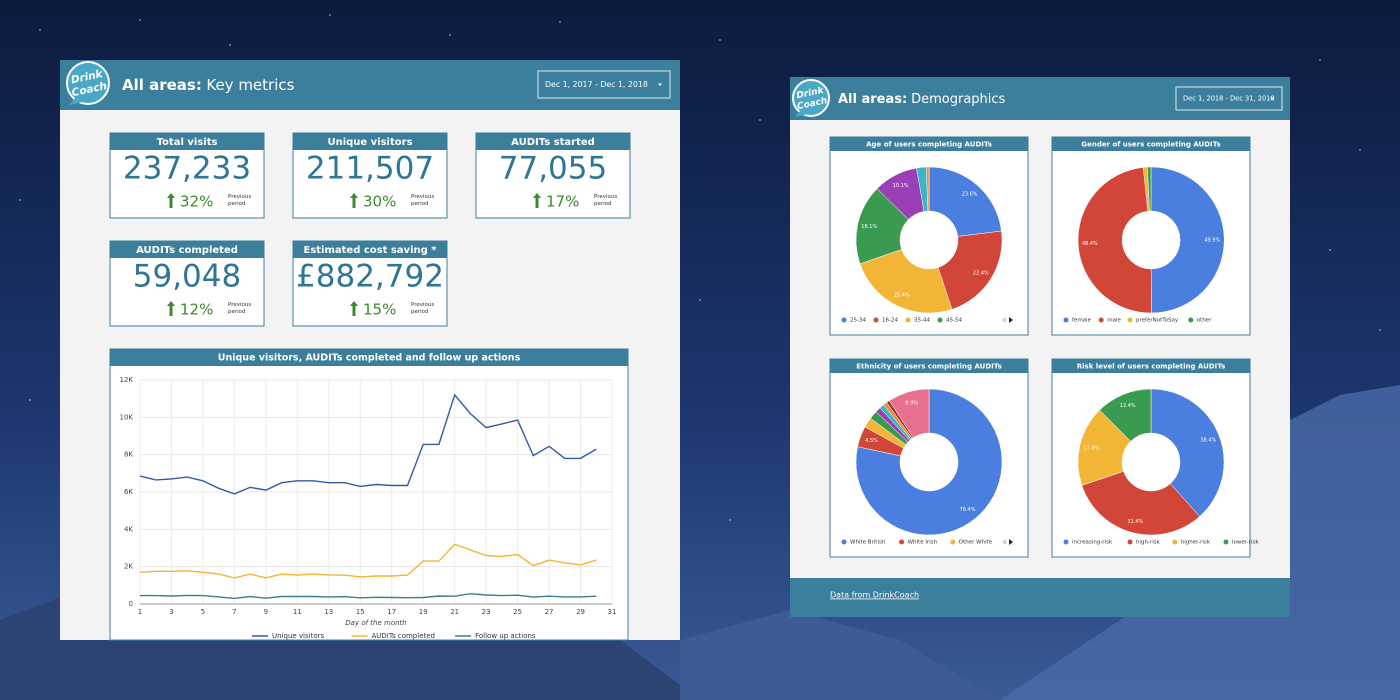 Image resolution: width=1400 pixels, height=700 pixels. Describe the element at coordinates (1148, 543) in the screenshot. I see `legend-label: high-risk` at that location.